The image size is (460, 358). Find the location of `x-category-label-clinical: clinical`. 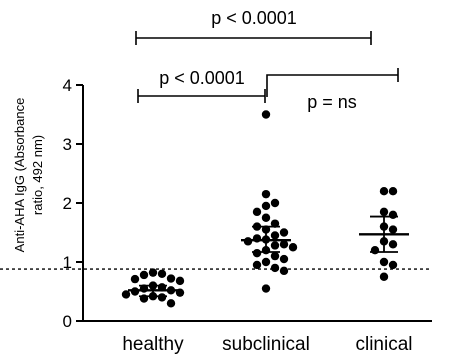

x-category-label-clinical: clinical is located at coordinates (383, 344).